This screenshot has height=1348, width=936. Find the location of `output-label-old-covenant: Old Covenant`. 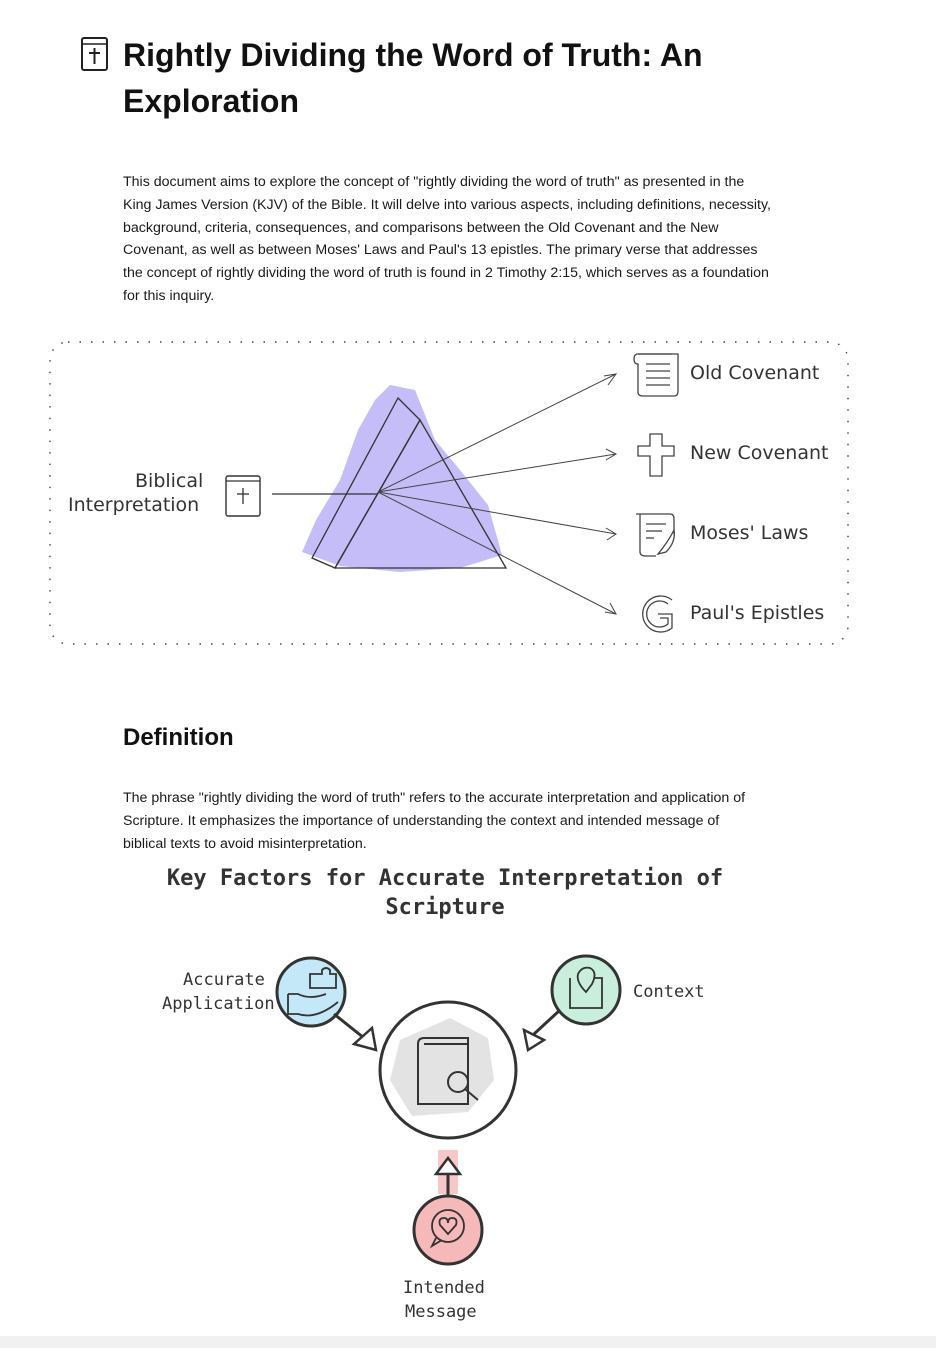

output-label-old-covenant: Old Covenant is located at coordinates (754, 373).